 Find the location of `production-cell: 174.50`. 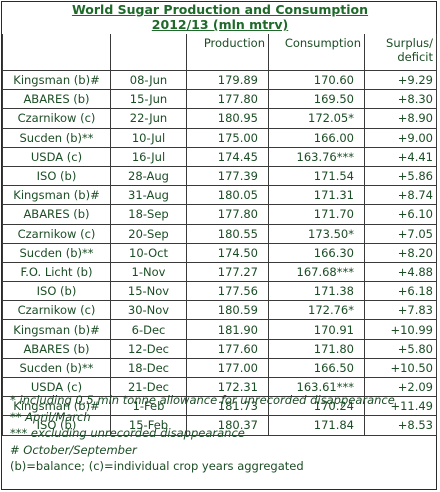

production-cell: 174.50 is located at coordinates (227, 252).